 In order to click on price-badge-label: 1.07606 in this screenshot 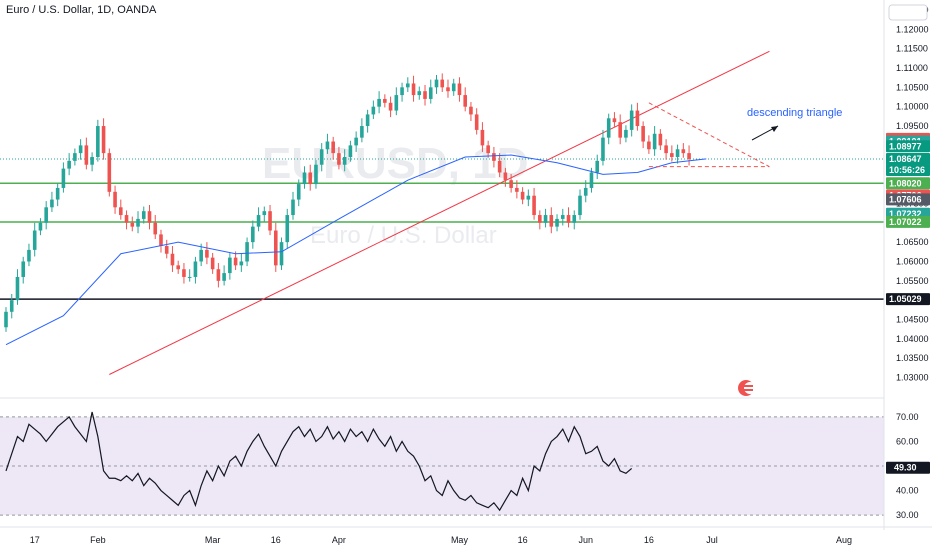, I will do `click(905, 199)`.